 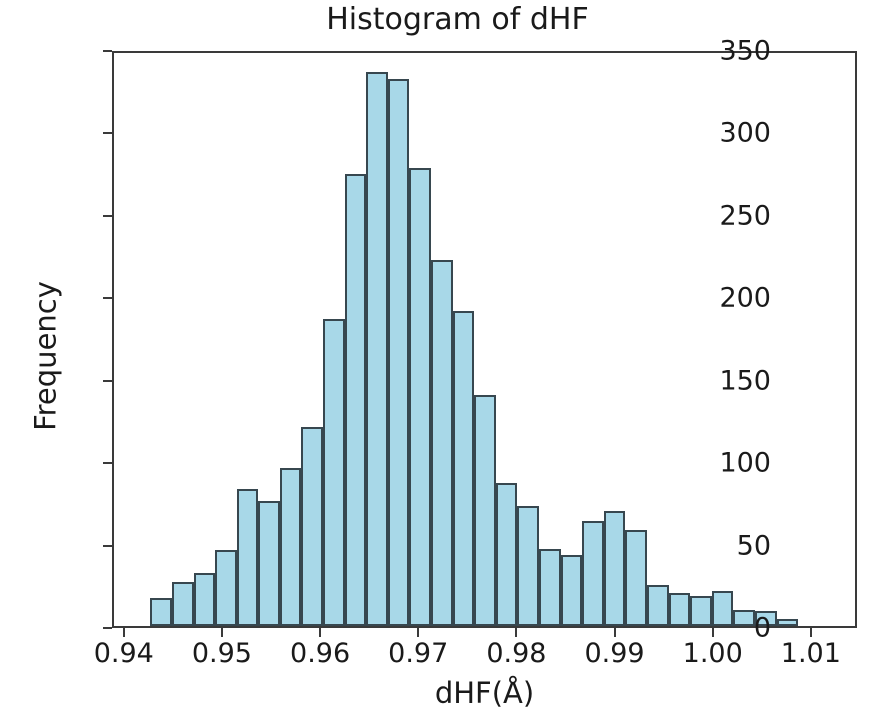 I want to click on y-tick-label: 100, so click(x=745, y=463).